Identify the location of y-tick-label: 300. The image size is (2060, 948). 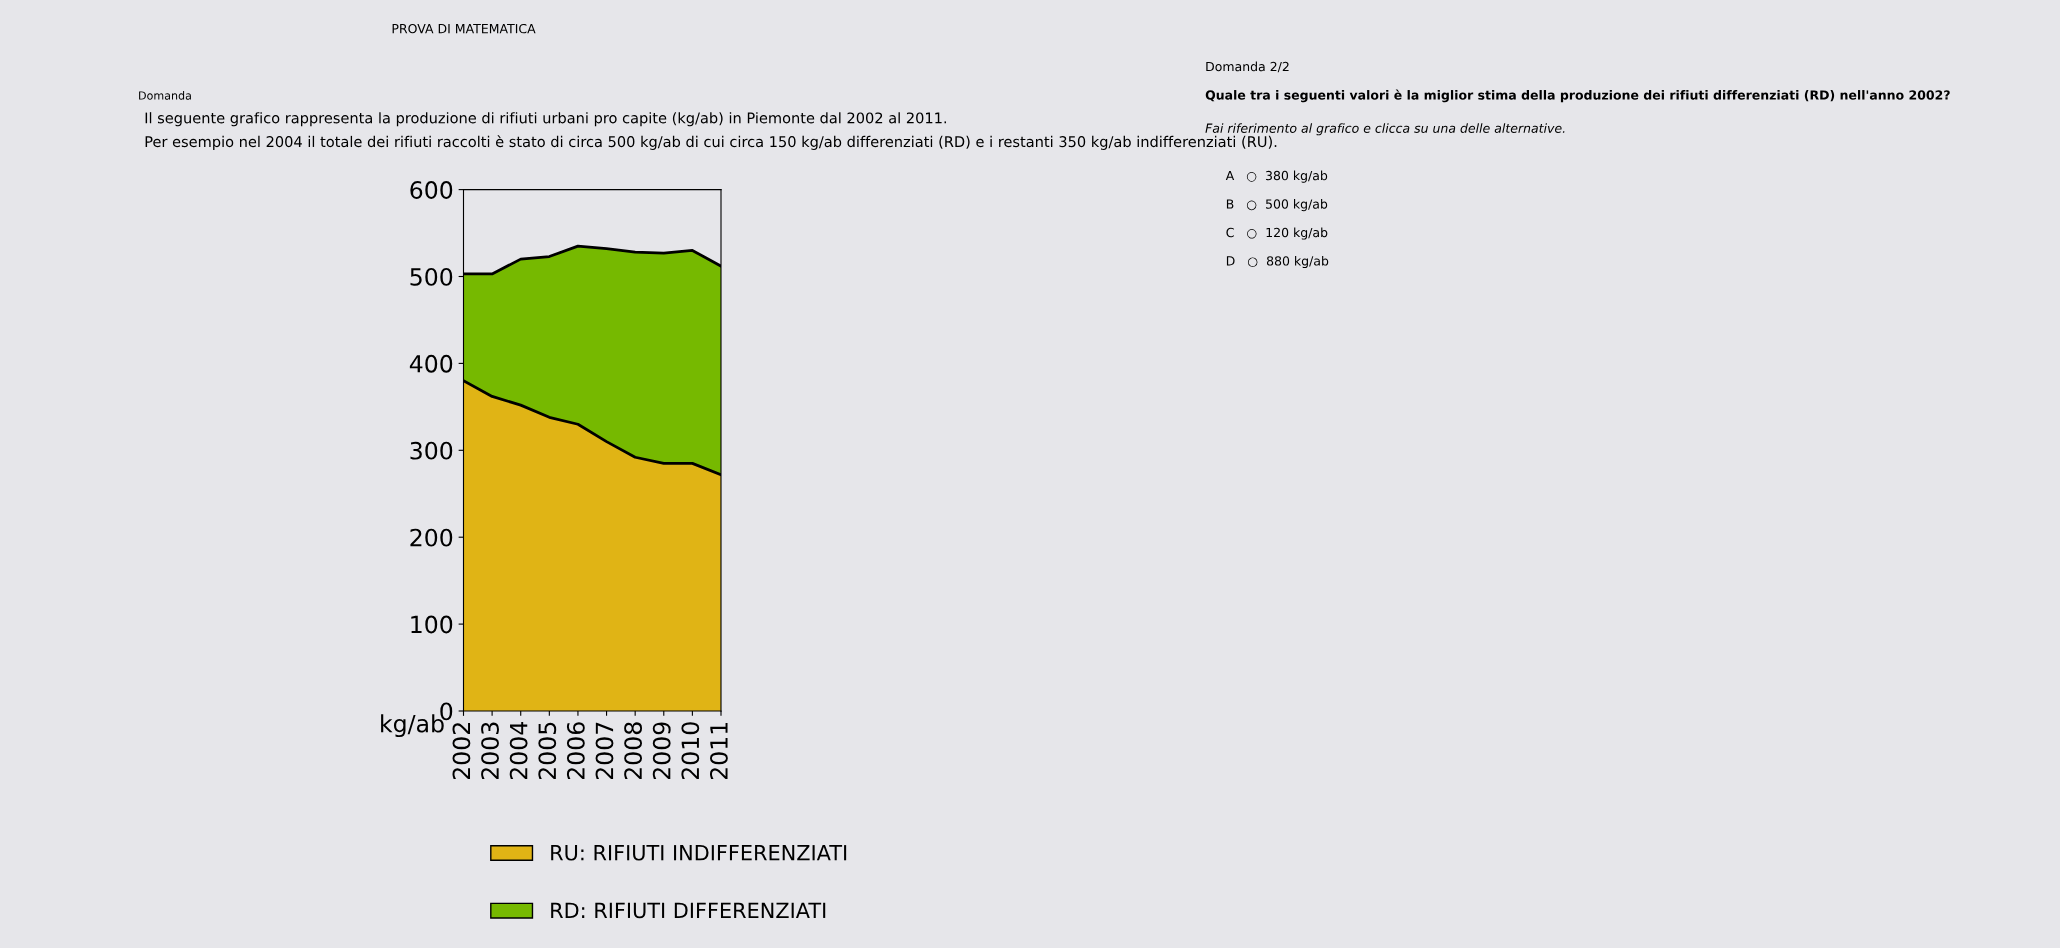
(431, 450).